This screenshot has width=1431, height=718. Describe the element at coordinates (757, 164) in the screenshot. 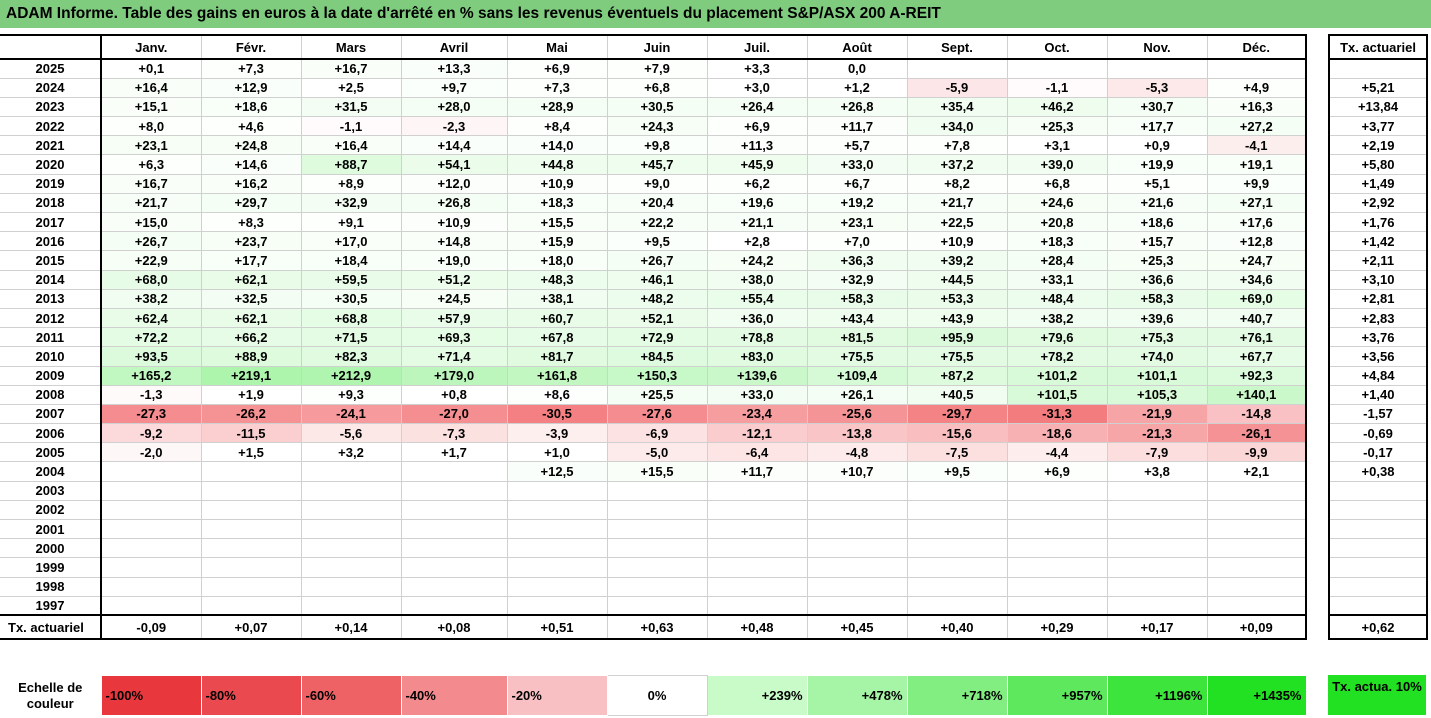

I see `gain-cell: +45,9` at that location.